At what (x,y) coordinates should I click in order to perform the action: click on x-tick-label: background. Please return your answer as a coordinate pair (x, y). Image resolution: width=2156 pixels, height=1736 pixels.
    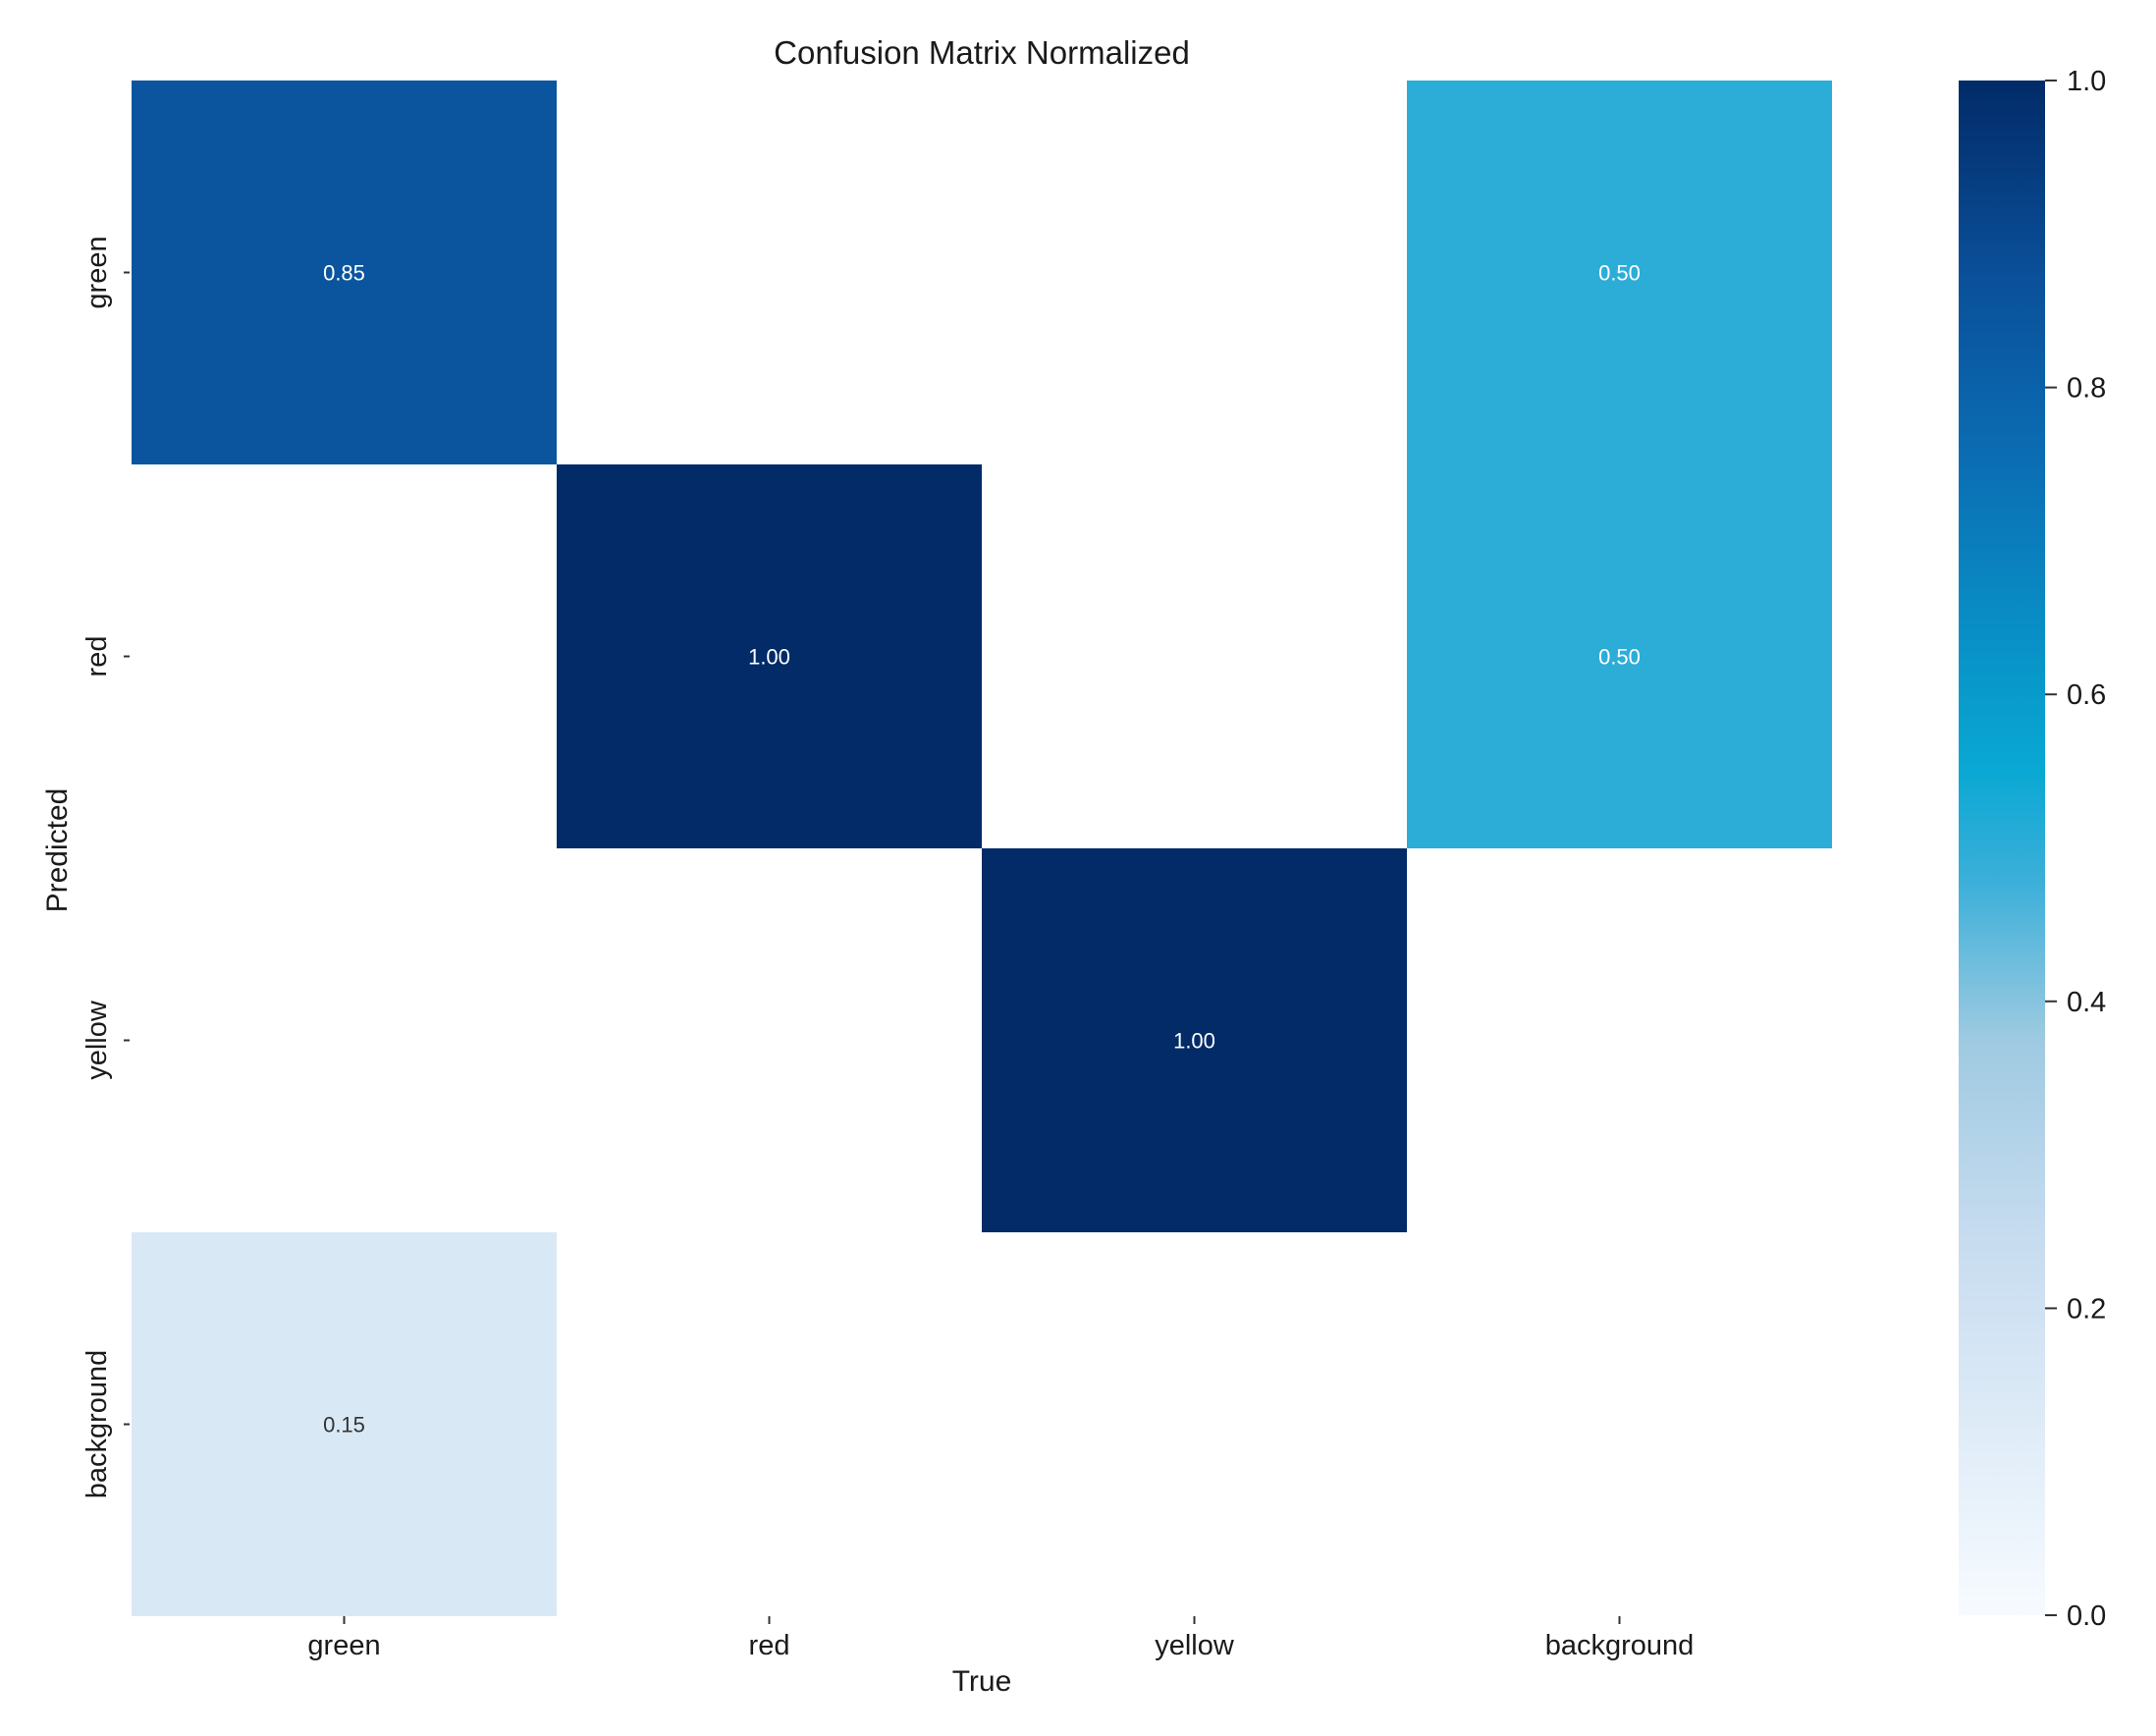
    Looking at the image, I should click on (1620, 1645).